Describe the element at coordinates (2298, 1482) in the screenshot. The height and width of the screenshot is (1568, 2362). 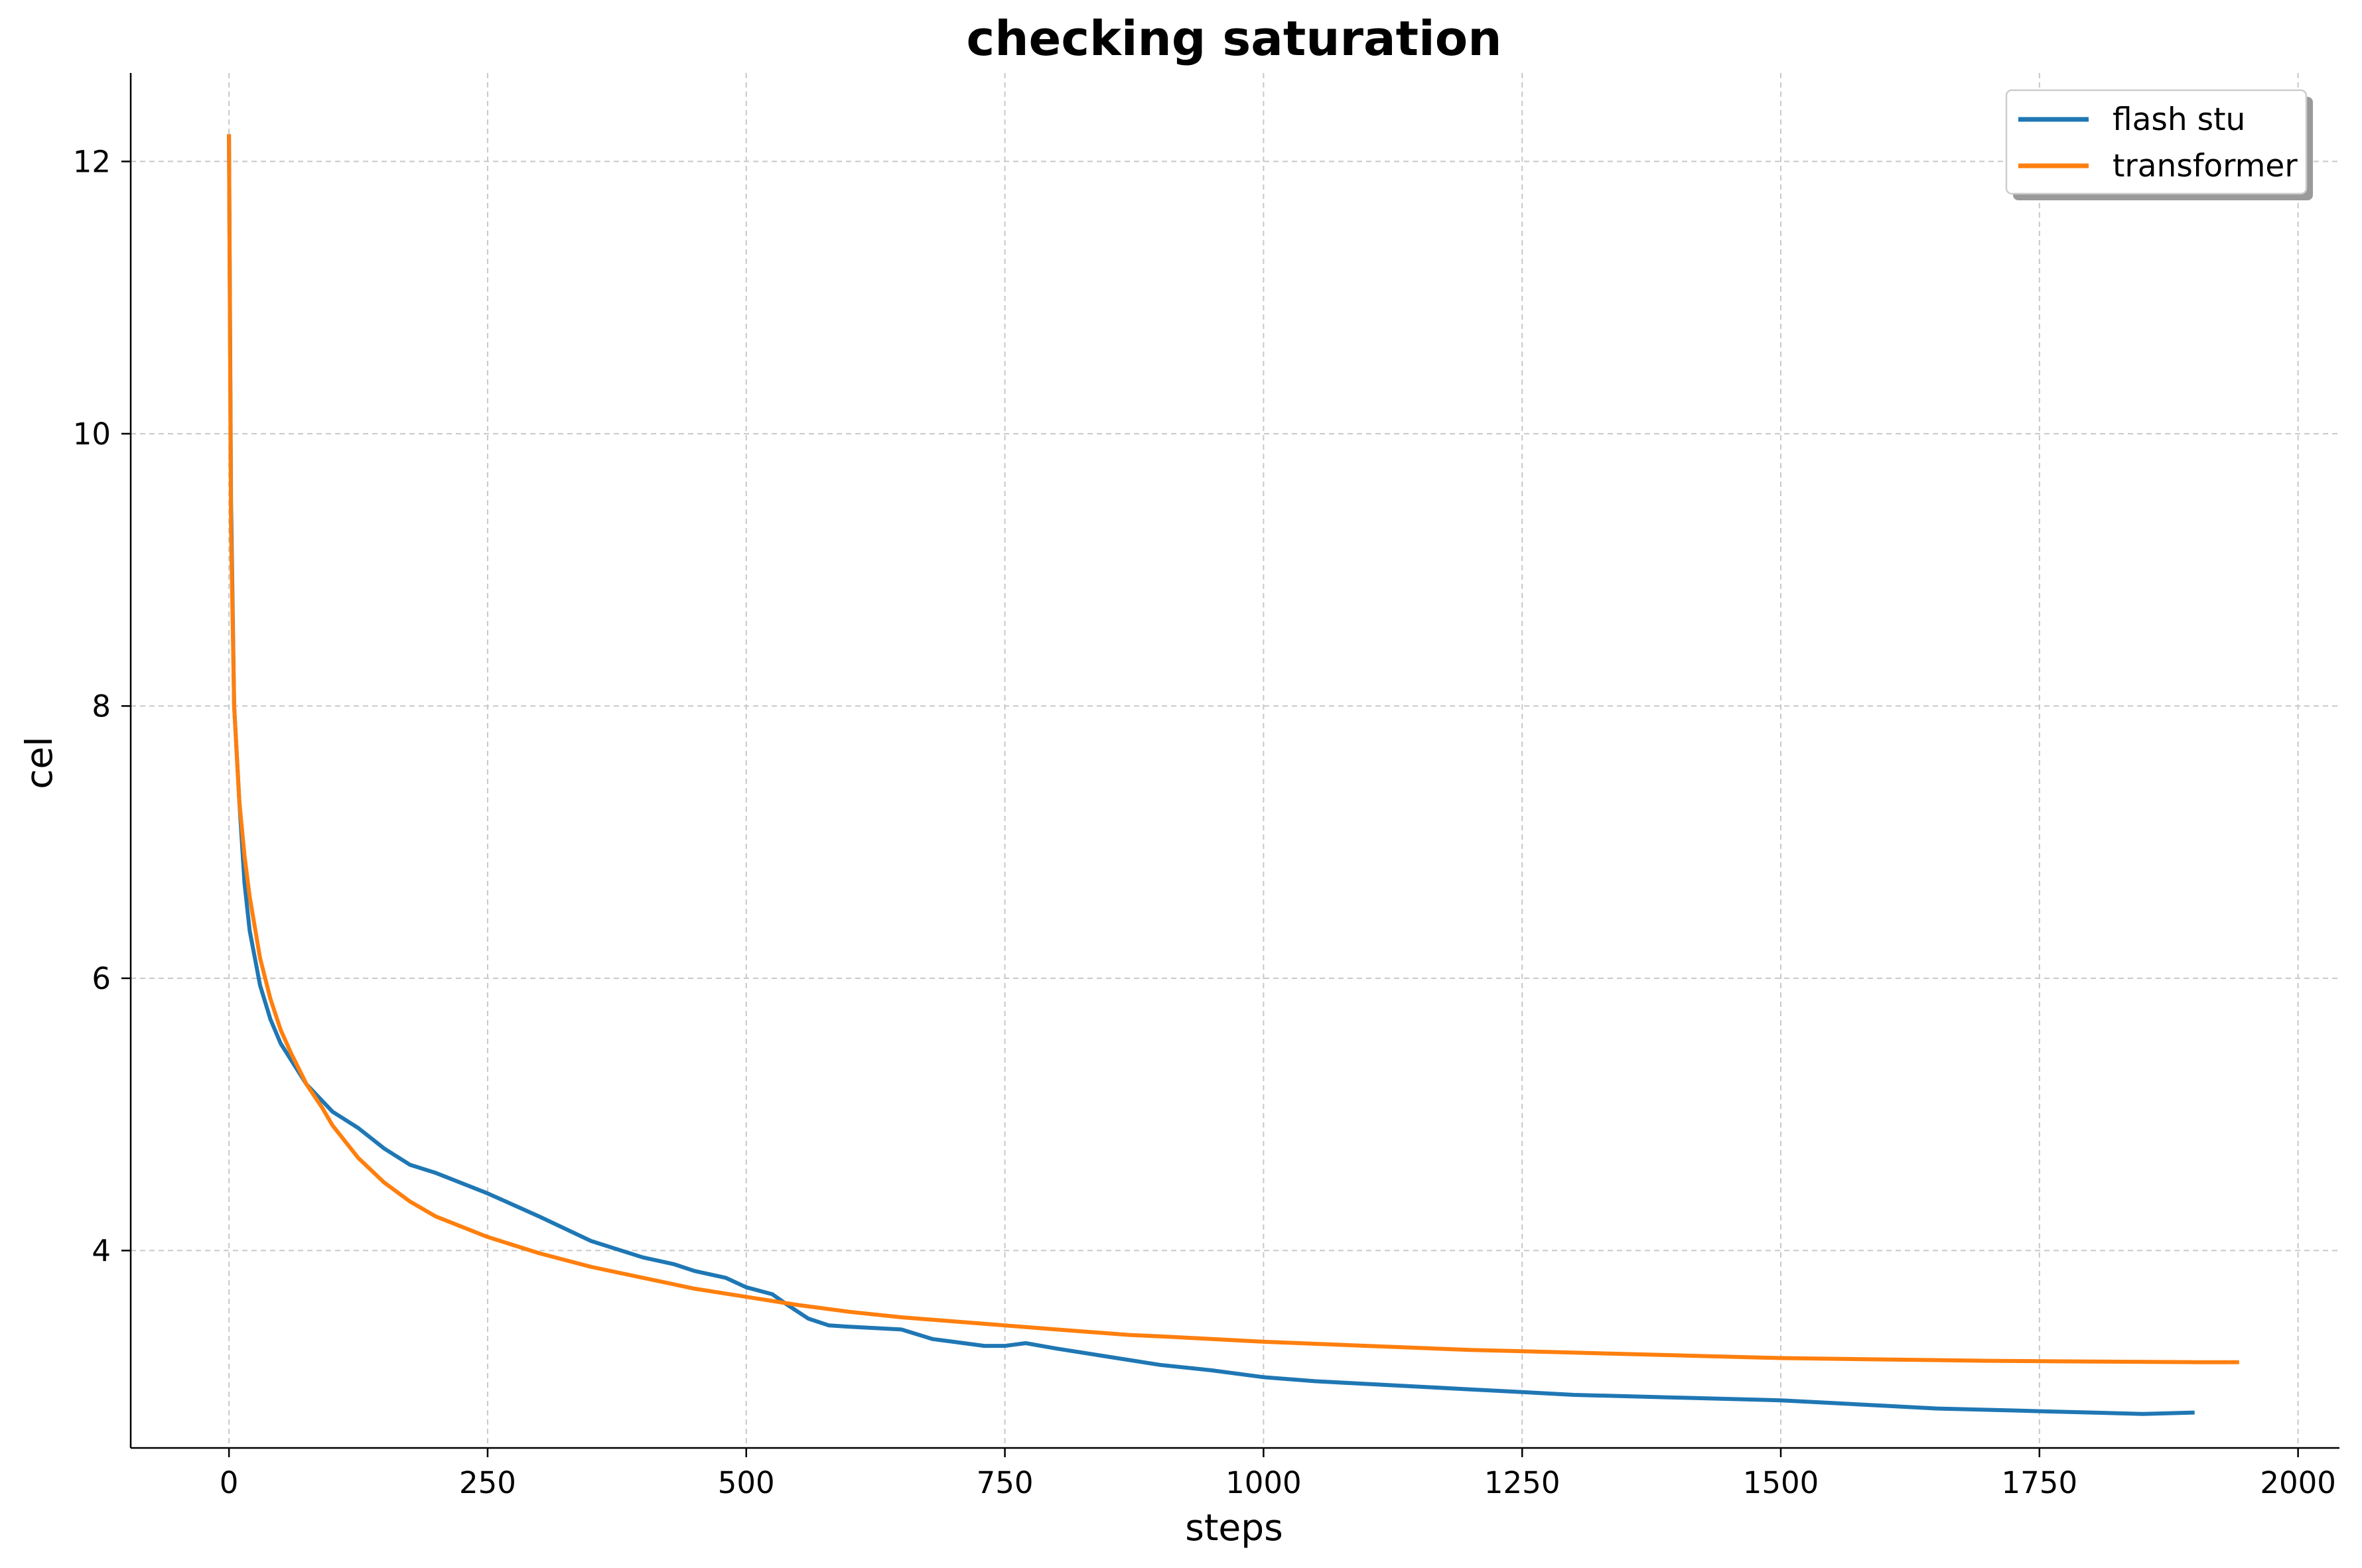
I see `x-tick-label: 2000` at that location.